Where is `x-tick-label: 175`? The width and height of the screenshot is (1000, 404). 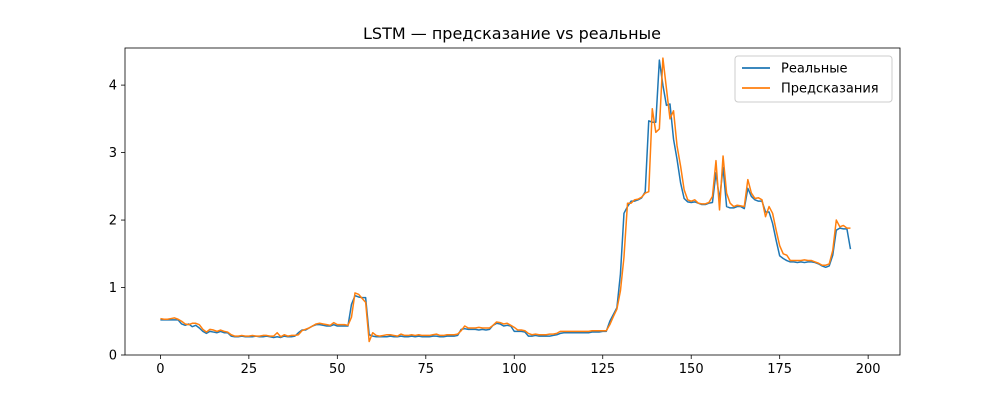
x-tick-label: 175 is located at coordinates (779, 369).